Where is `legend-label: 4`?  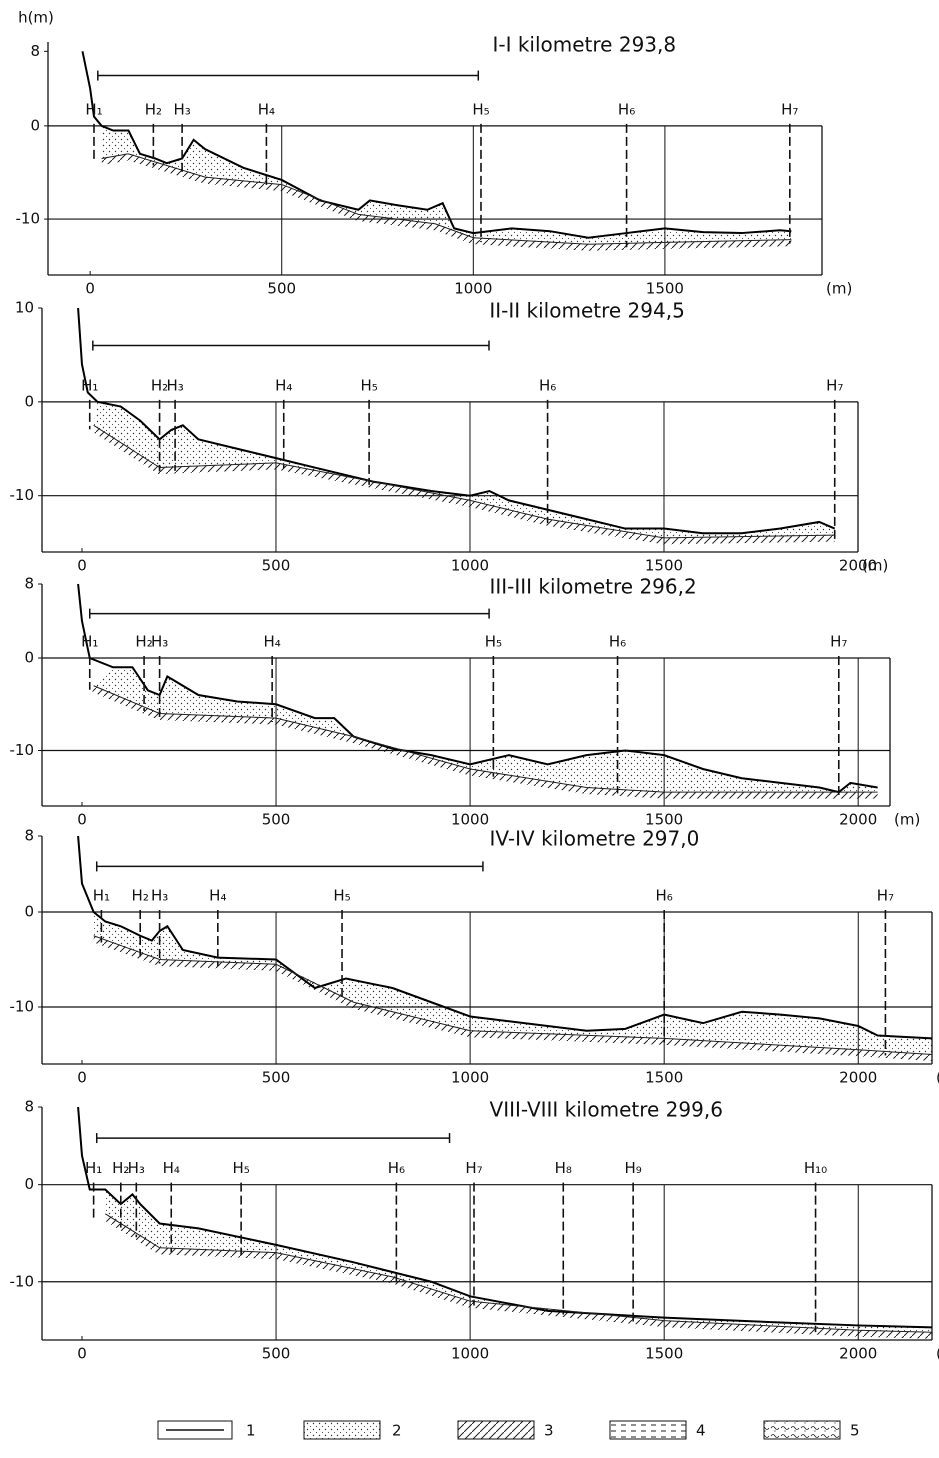
legend-label: 4 is located at coordinates (701, 1431).